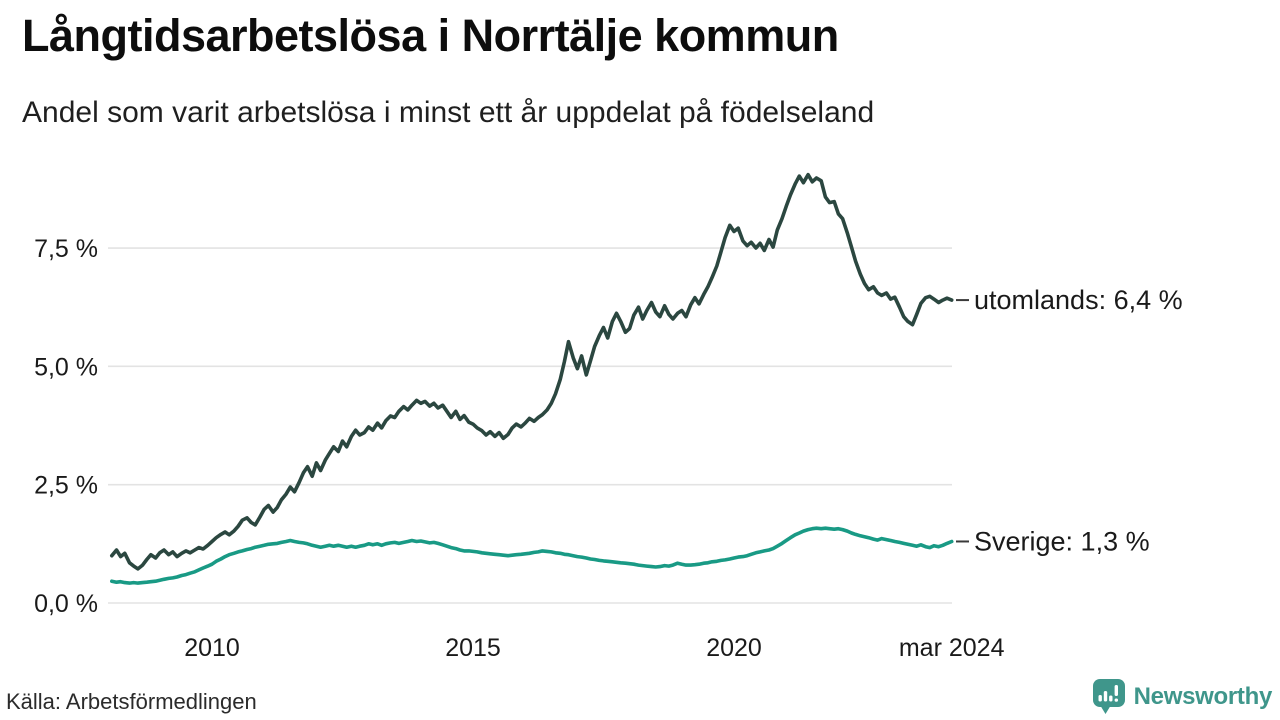  What do you see at coordinates (473, 648) in the screenshot?
I see `x-tick-label: 2015` at bounding box center [473, 648].